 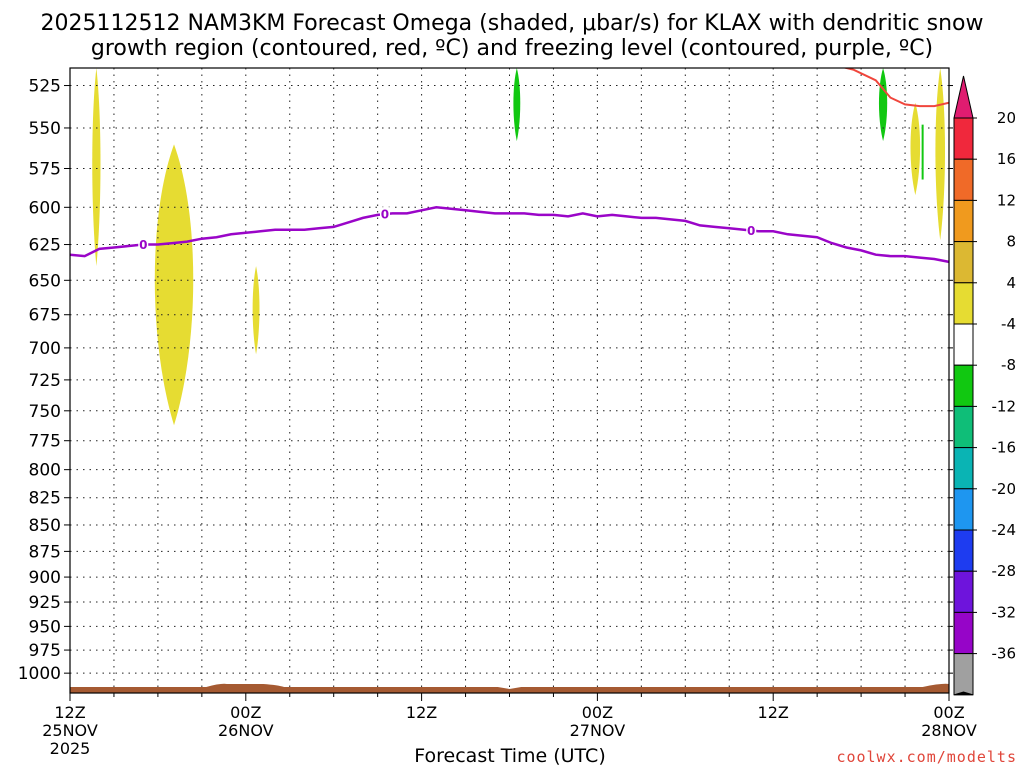 What do you see at coordinates (45, 246) in the screenshot?
I see `y-tick-label: 625` at bounding box center [45, 246].